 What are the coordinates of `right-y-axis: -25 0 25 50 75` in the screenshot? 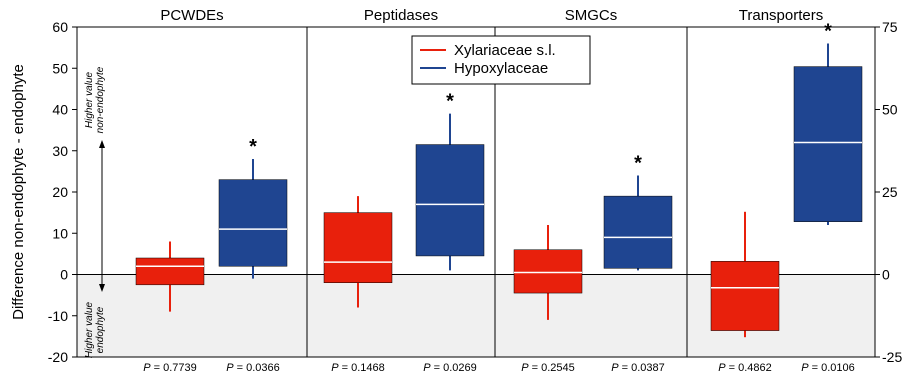 It's located at (888, 192).